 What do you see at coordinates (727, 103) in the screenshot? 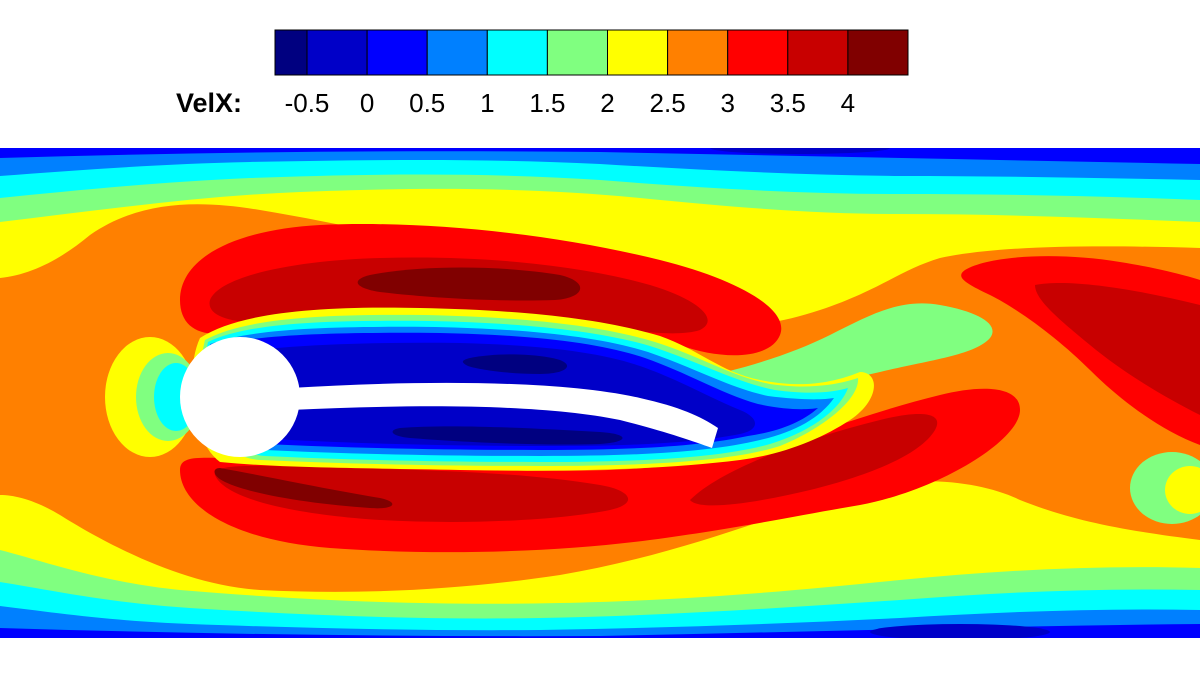
I see `legend-tick-label: 3` at bounding box center [727, 103].